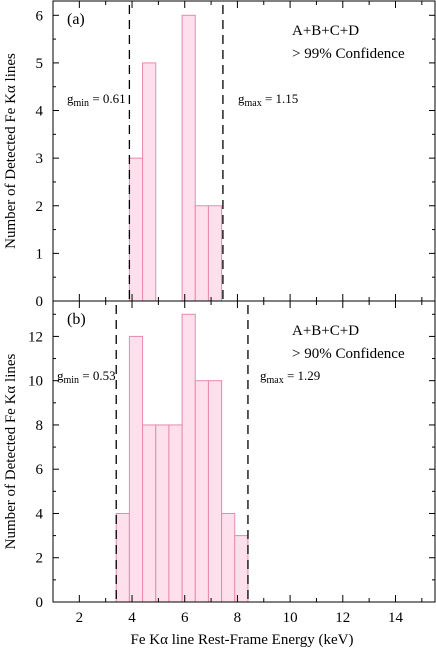 Image resolution: width=436 pixels, height=654 pixels. I want to click on annotation-line-2: > 99% Confidence, so click(348, 54).